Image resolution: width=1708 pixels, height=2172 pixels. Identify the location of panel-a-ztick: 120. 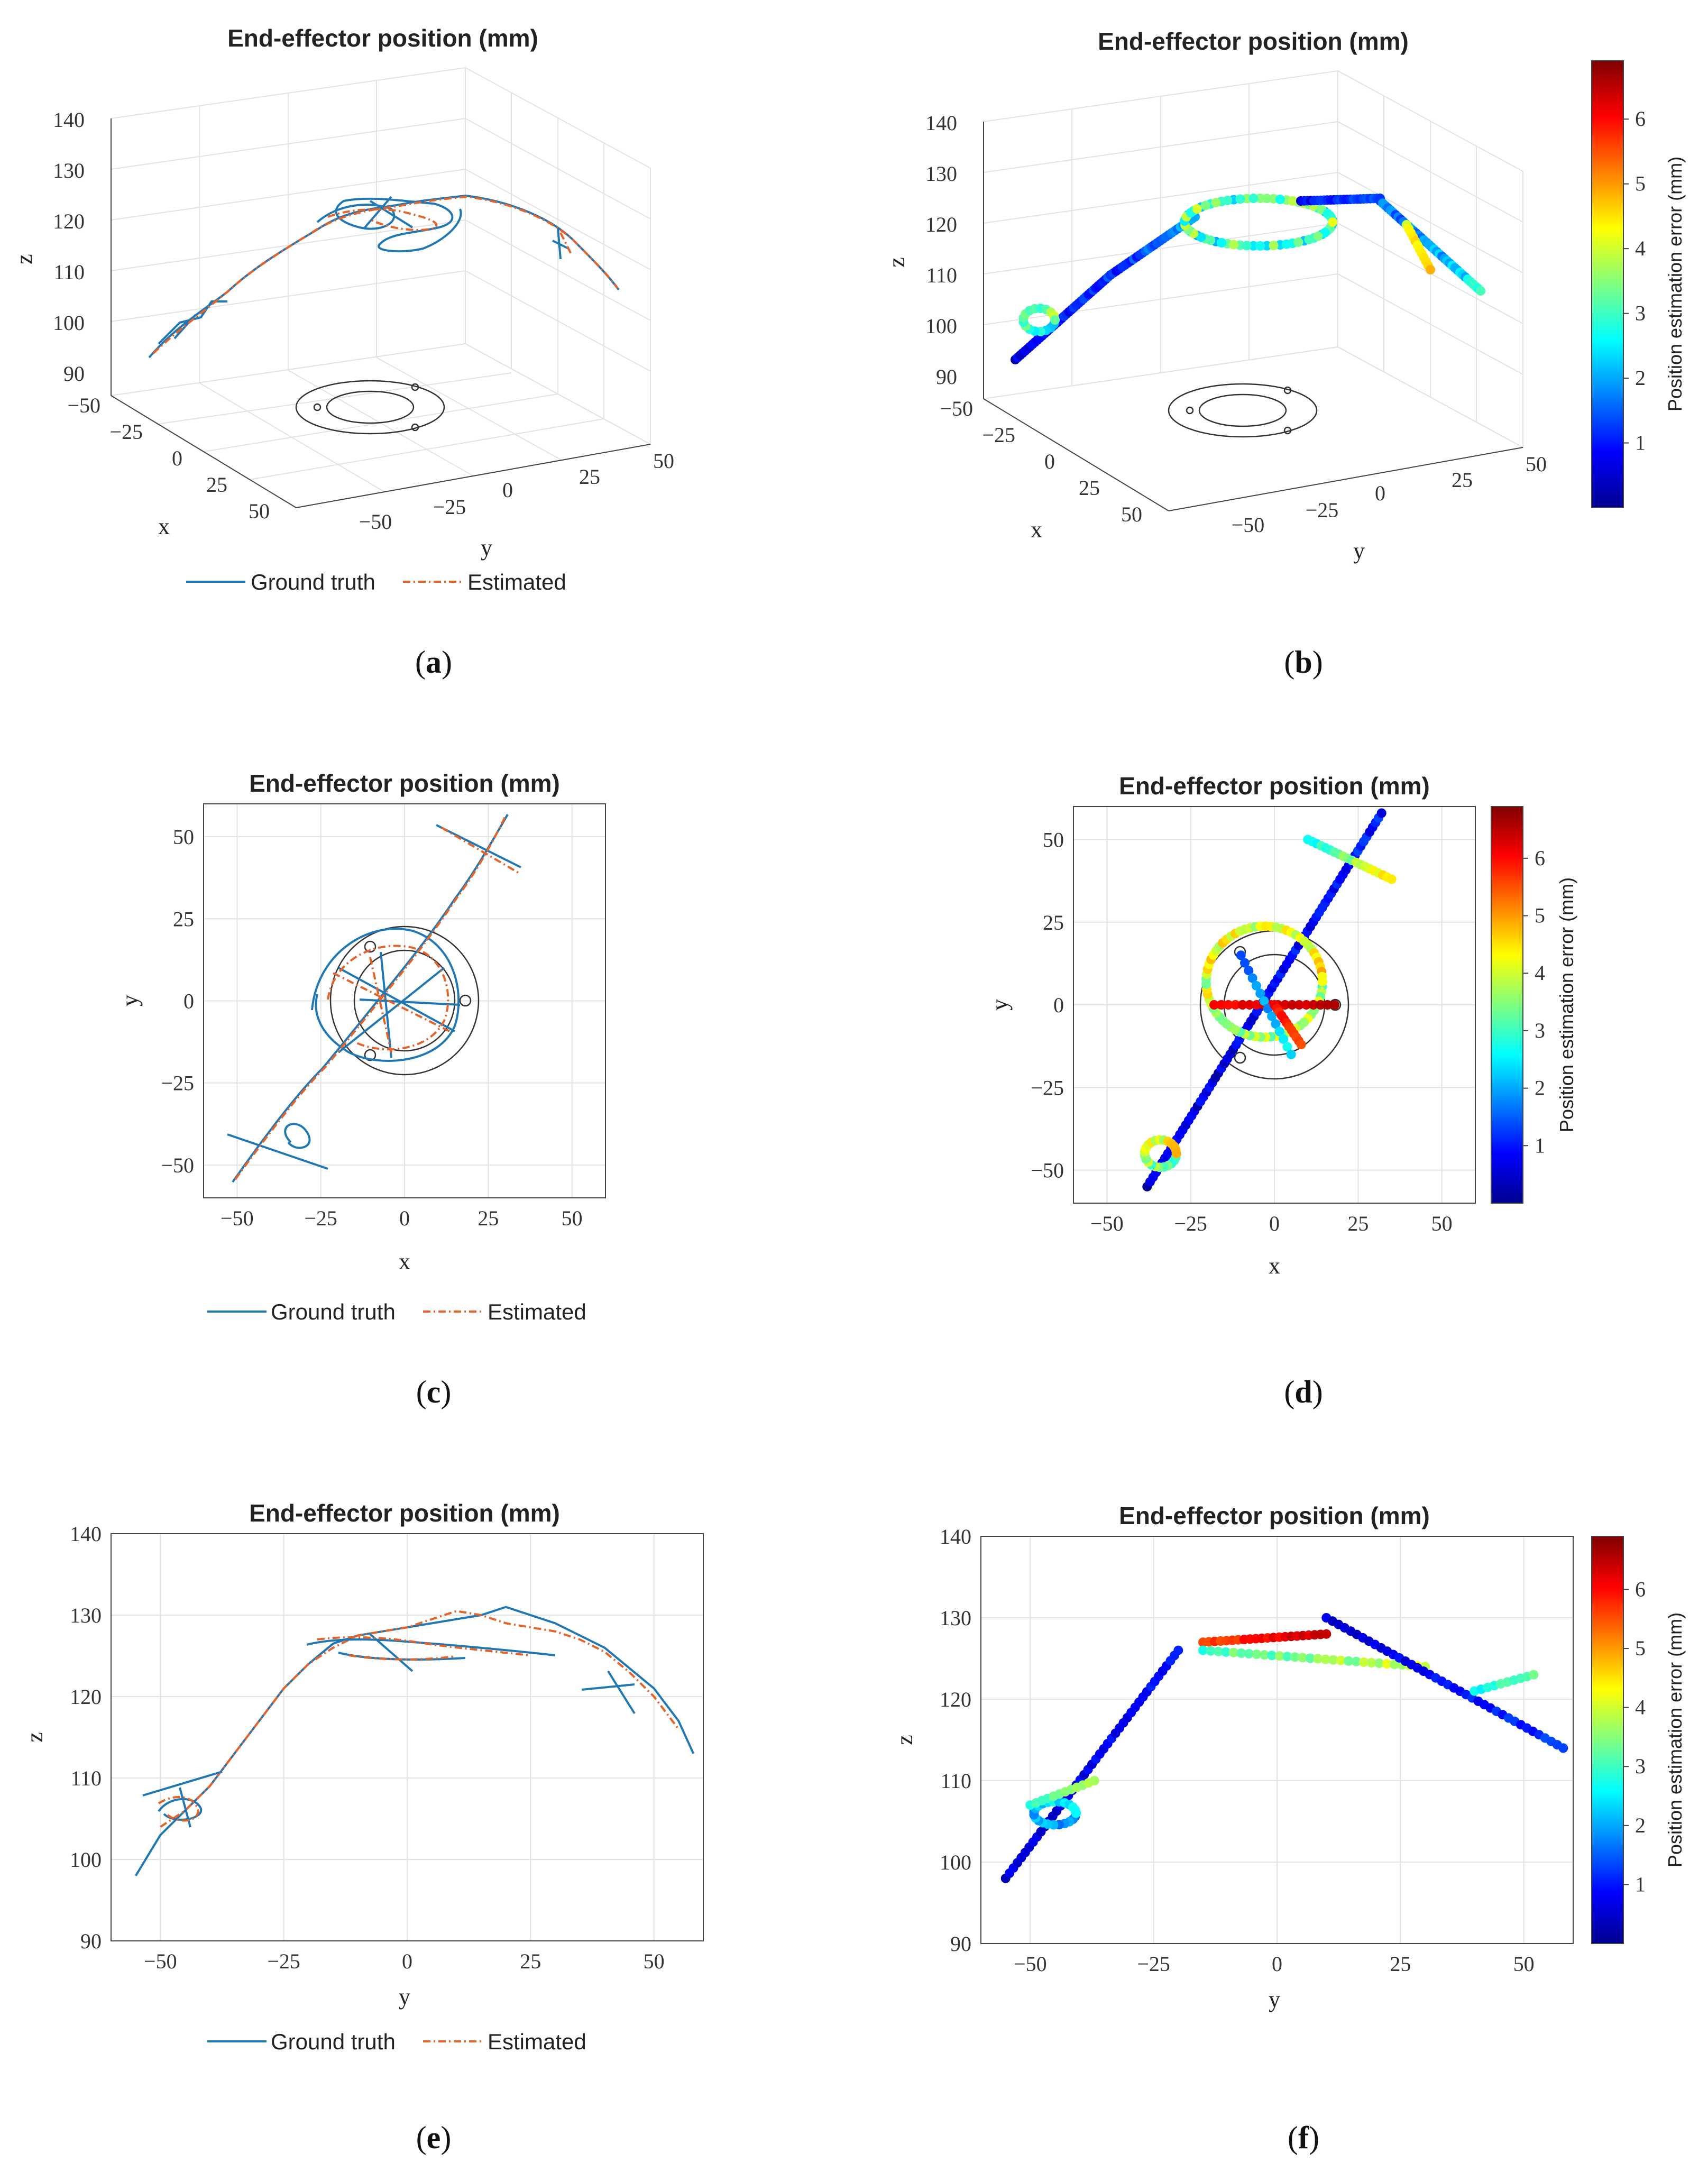
(69, 221).